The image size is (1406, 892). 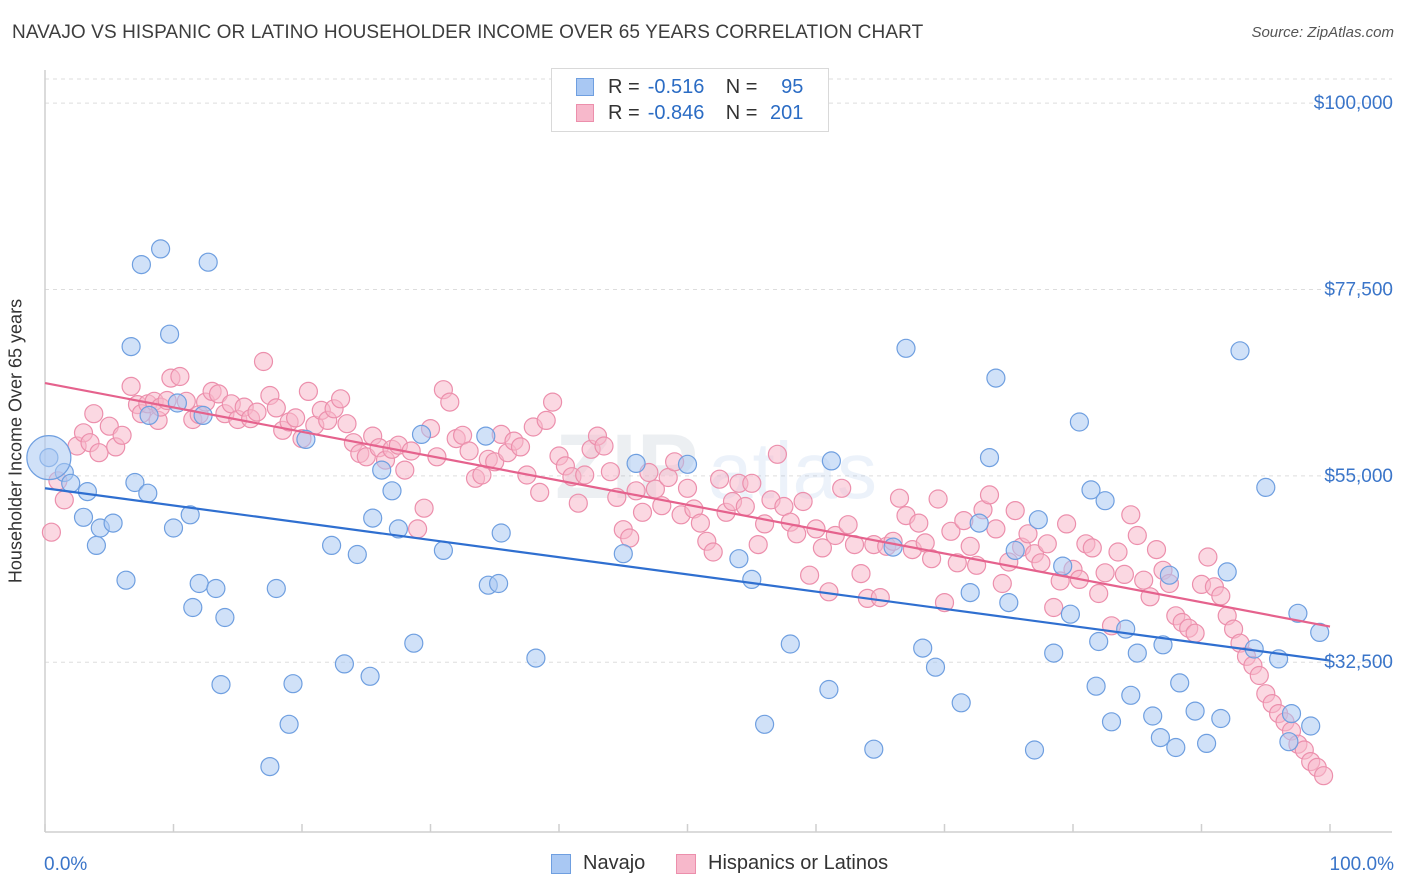 I want to click on hispanic-swatch, so click(x=686, y=863).